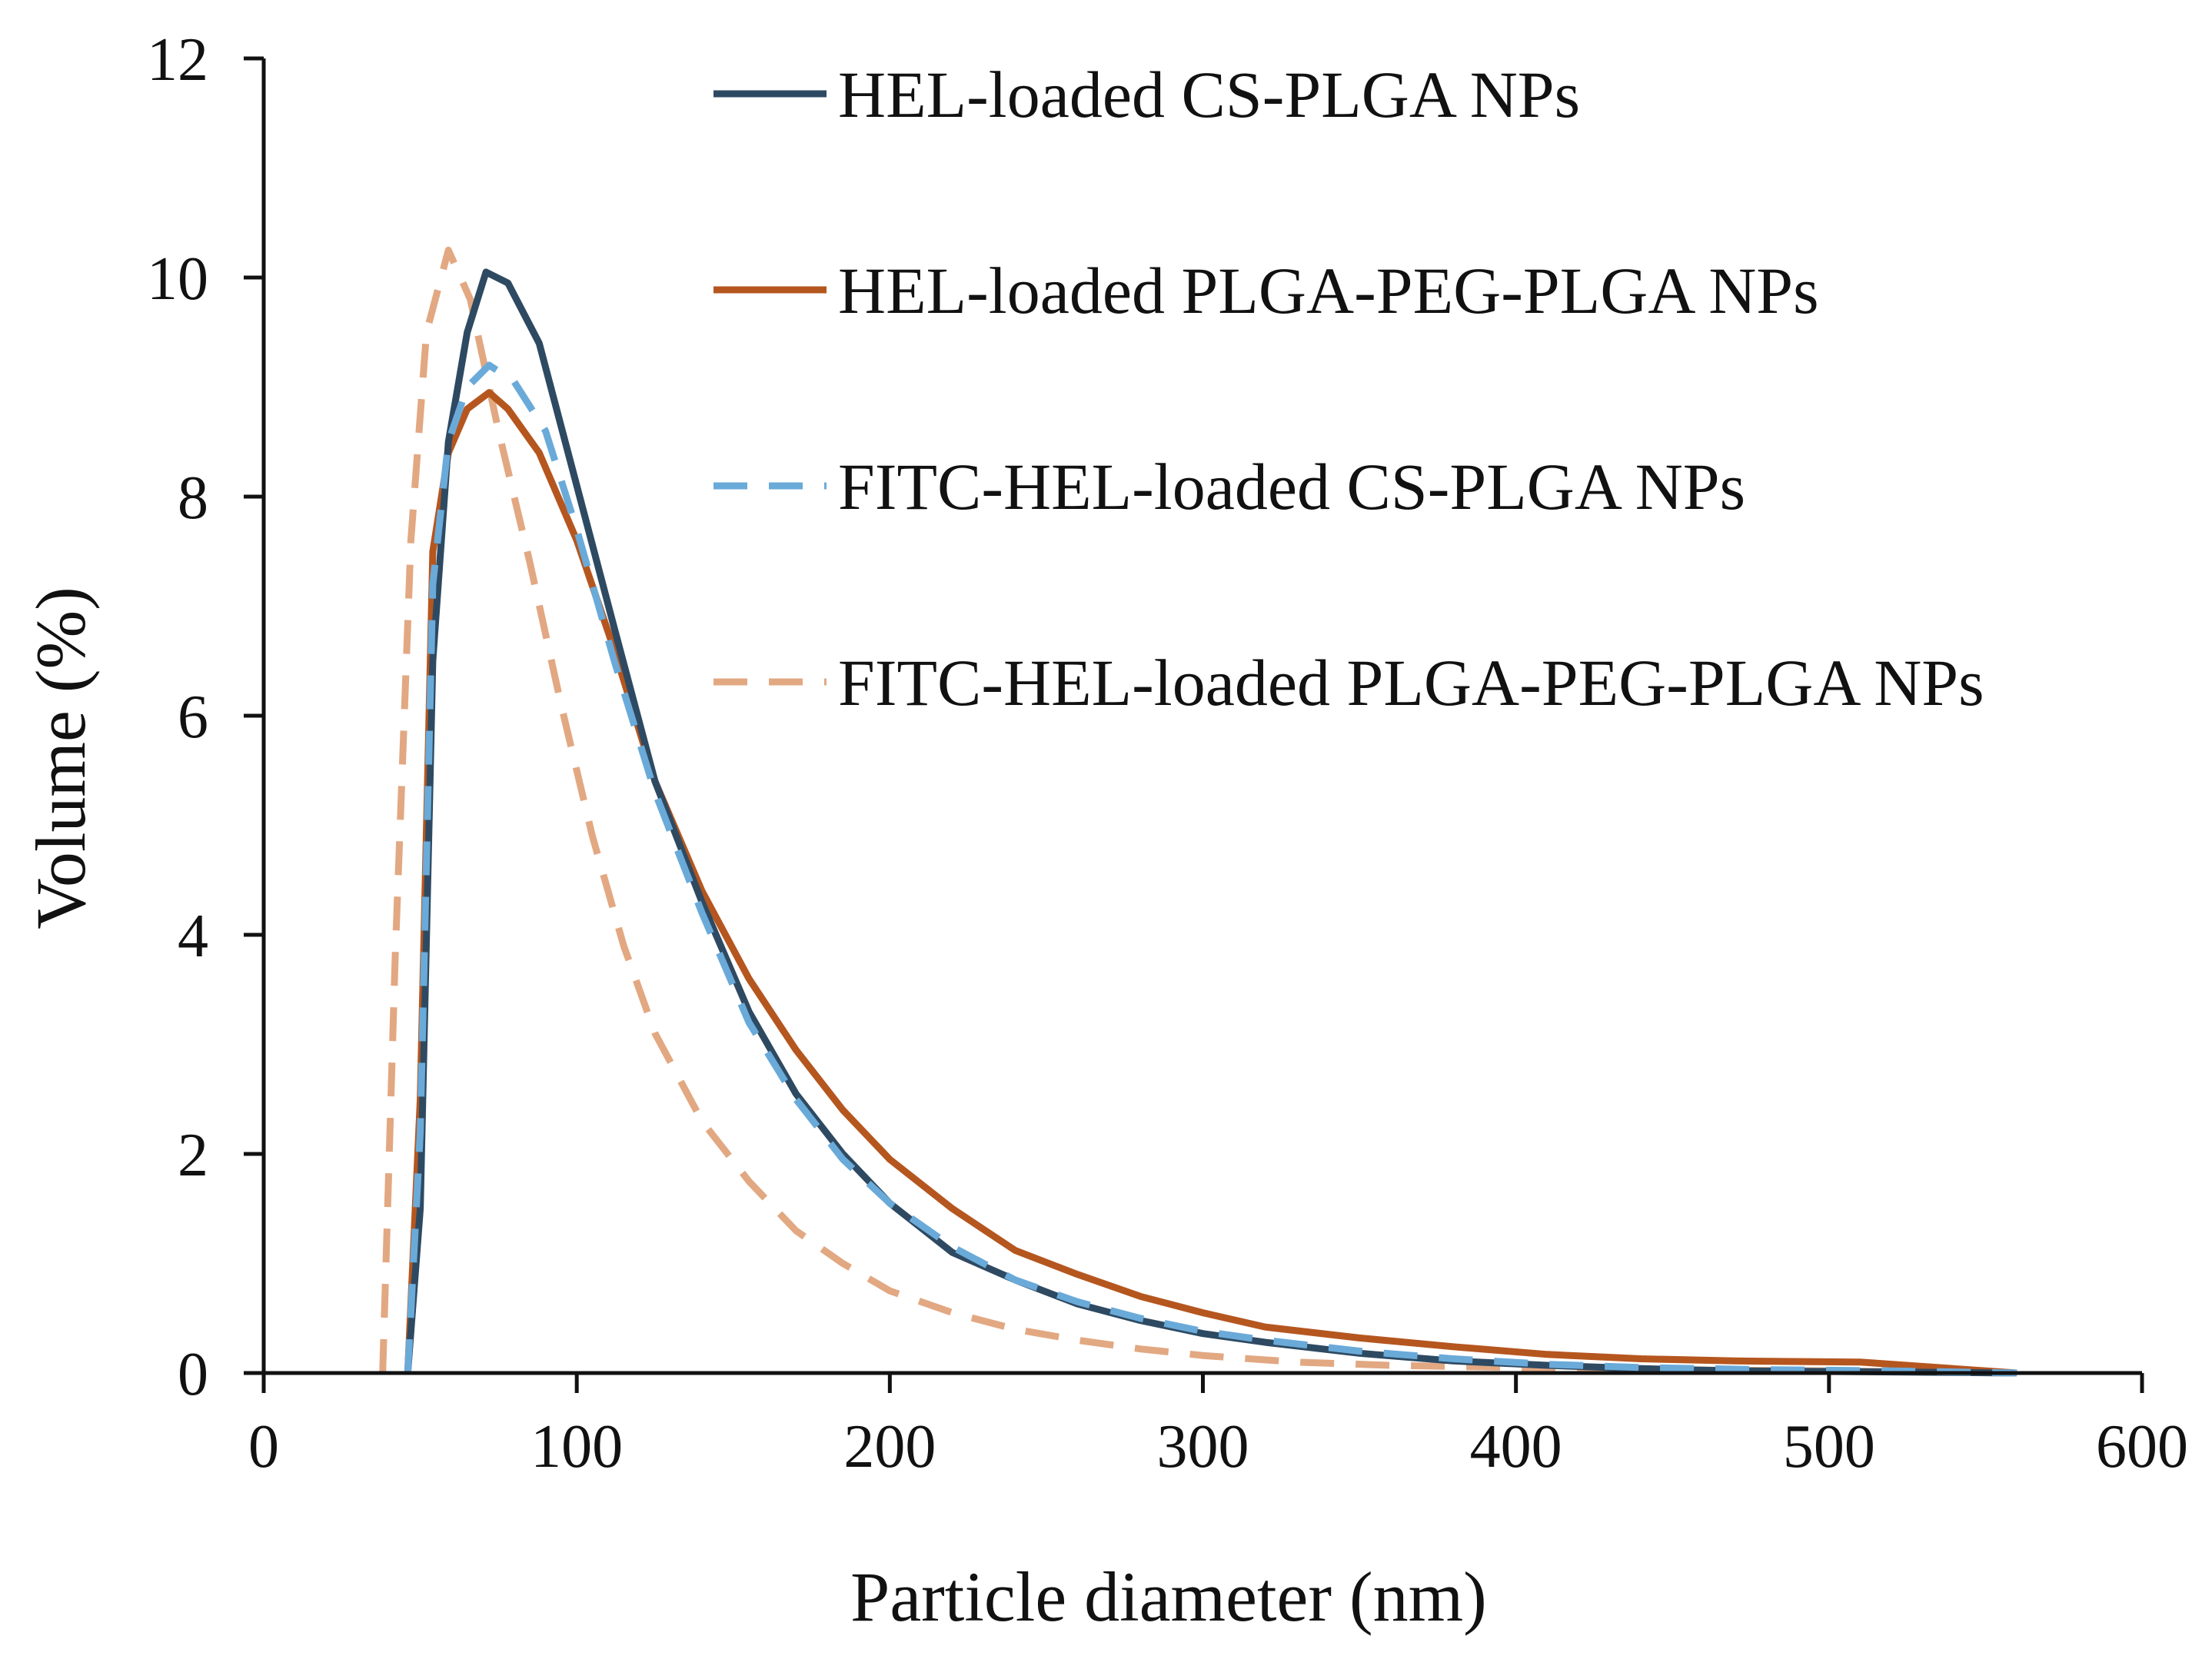 This screenshot has height=1659, width=2212. What do you see at coordinates (577, 1447) in the screenshot?
I see `x-tick-label: 100` at bounding box center [577, 1447].